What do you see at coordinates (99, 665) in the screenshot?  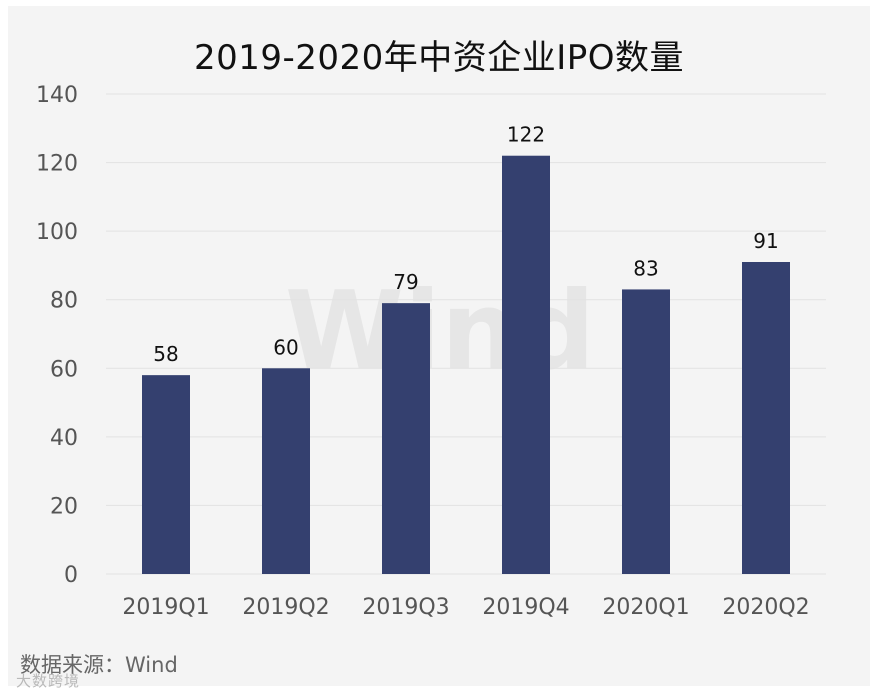 I see `source-note: 数据来源：Wind` at bounding box center [99, 665].